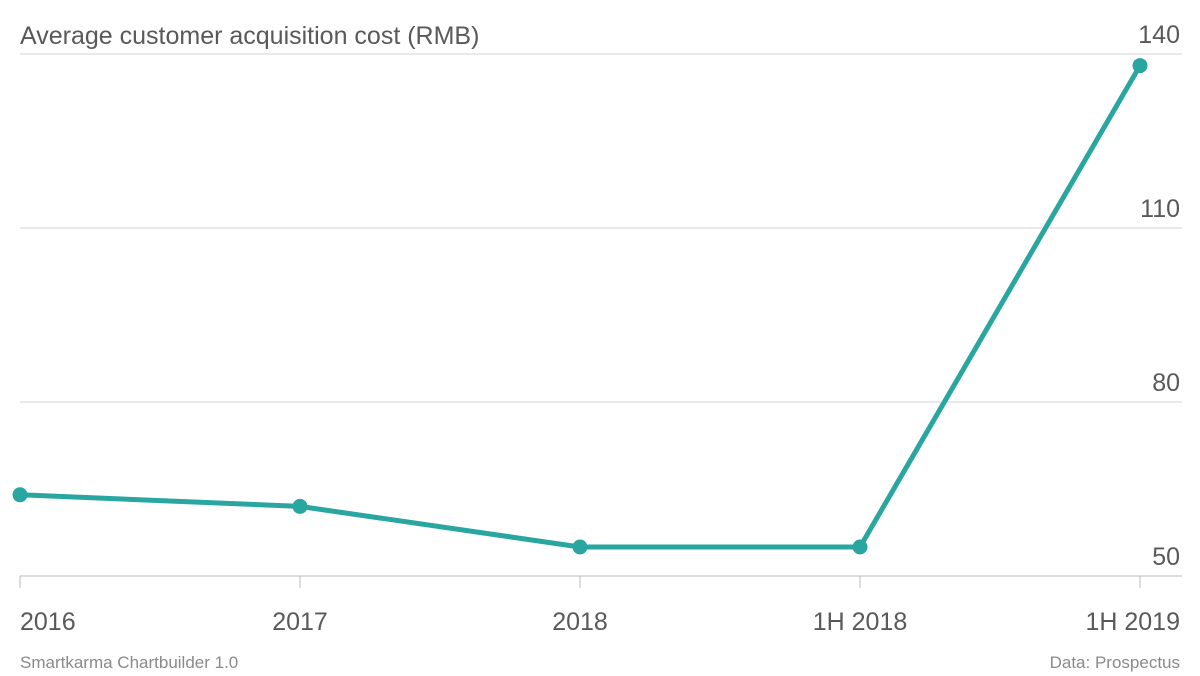  I want to click on x-tick-label: 2017, so click(300, 622).